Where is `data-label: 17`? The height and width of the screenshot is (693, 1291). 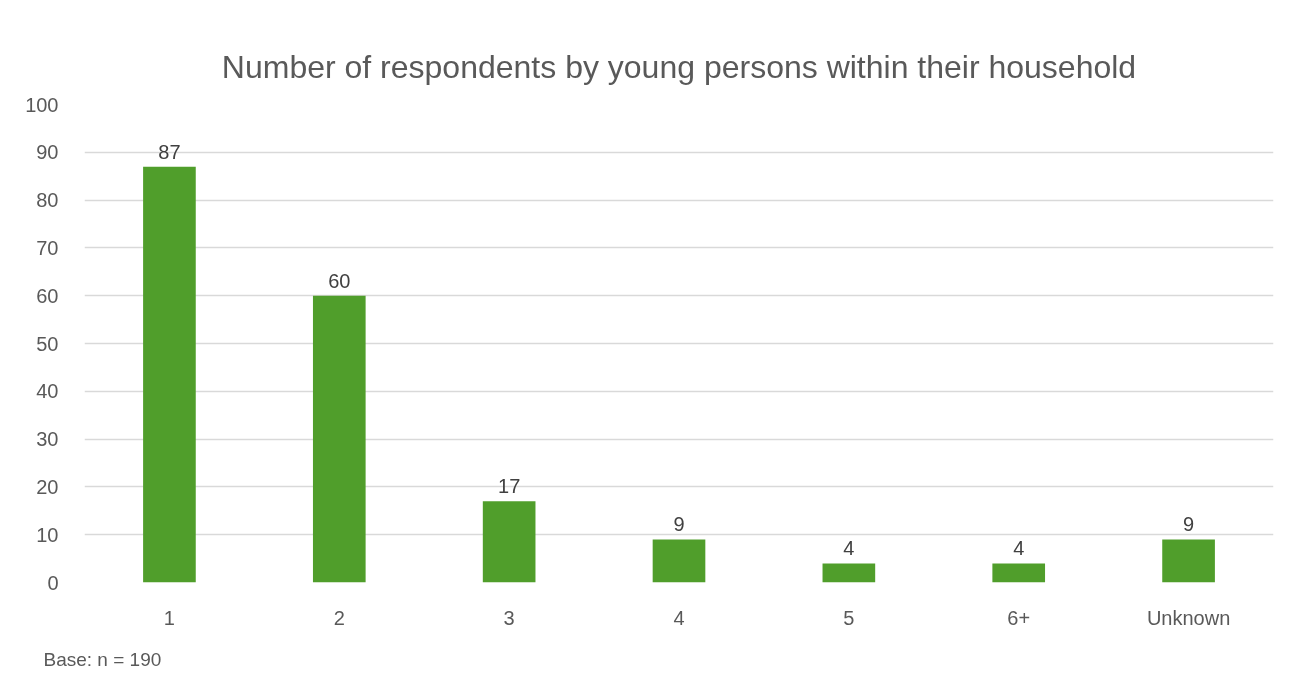
data-label: 17 is located at coordinates (509, 486).